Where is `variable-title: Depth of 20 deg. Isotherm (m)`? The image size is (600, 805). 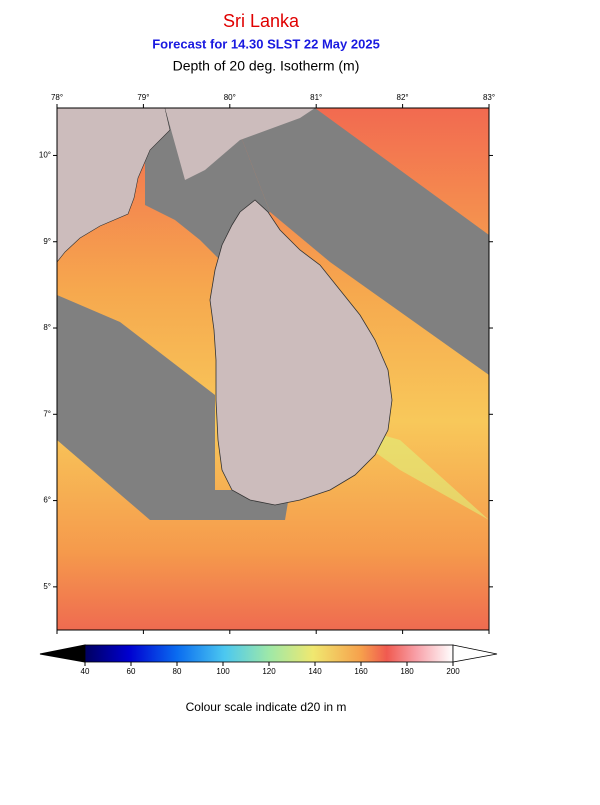 variable-title: Depth of 20 deg. Isotherm (m) is located at coordinates (266, 66).